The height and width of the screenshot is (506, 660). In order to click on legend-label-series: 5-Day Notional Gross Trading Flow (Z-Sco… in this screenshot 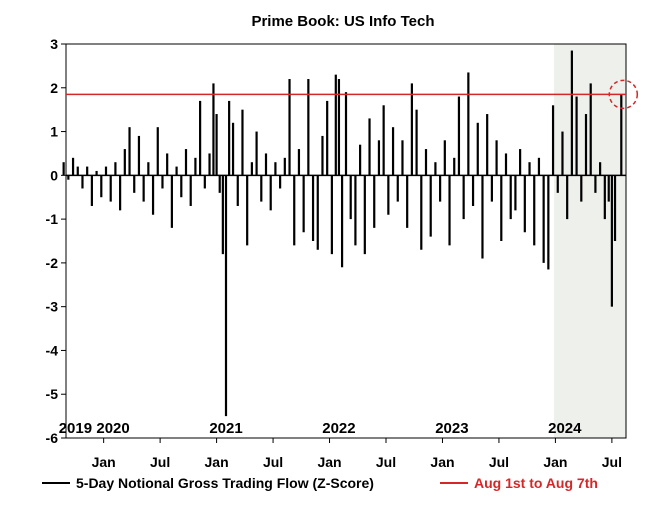, I will do `click(225, 483)`.